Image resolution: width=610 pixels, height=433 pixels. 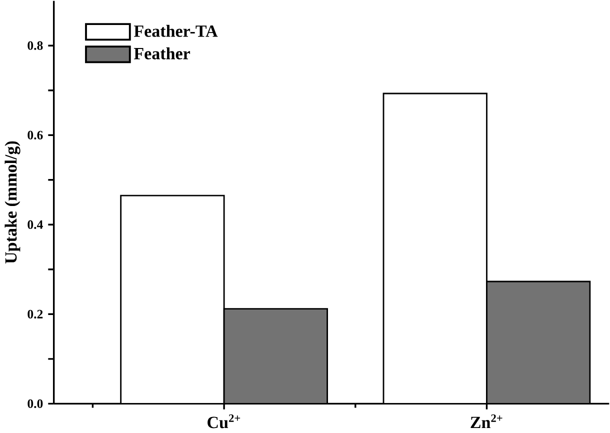 What do you see at coordinates (12, 202) in the screenshot?
I see `y-axis-title: Uptake (mmol/g)` at bounding box center [12, 202].